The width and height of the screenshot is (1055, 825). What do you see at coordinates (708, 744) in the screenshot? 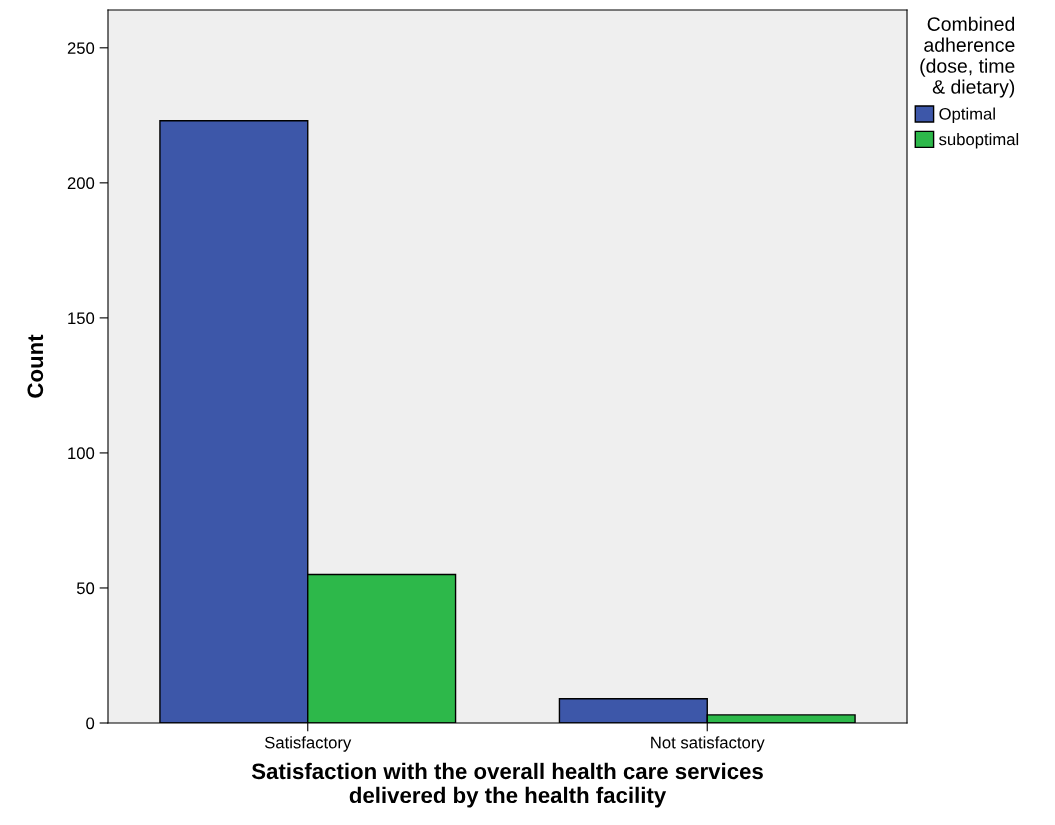
I see `x-tick-label: Not satisfactory` at bounding box center [708, 744].